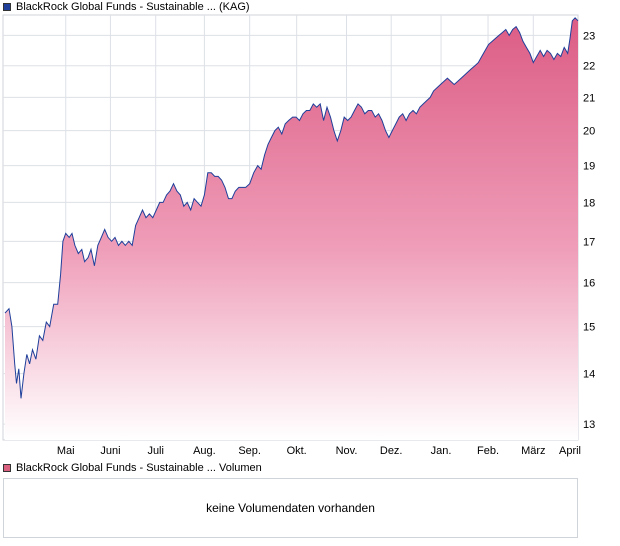  I want to click on x-tick-label: Juni, so click(110, 451).